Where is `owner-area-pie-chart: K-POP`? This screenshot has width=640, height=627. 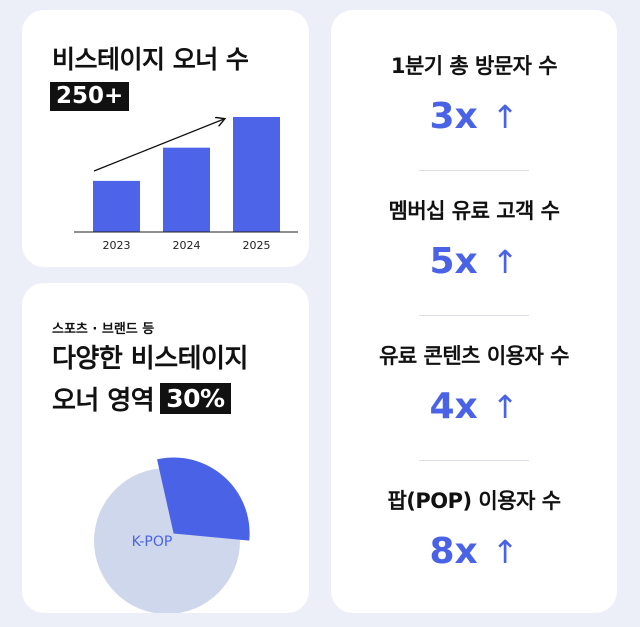
owner-area-pie-chart: K-POP is located at coordinates (172, 535).